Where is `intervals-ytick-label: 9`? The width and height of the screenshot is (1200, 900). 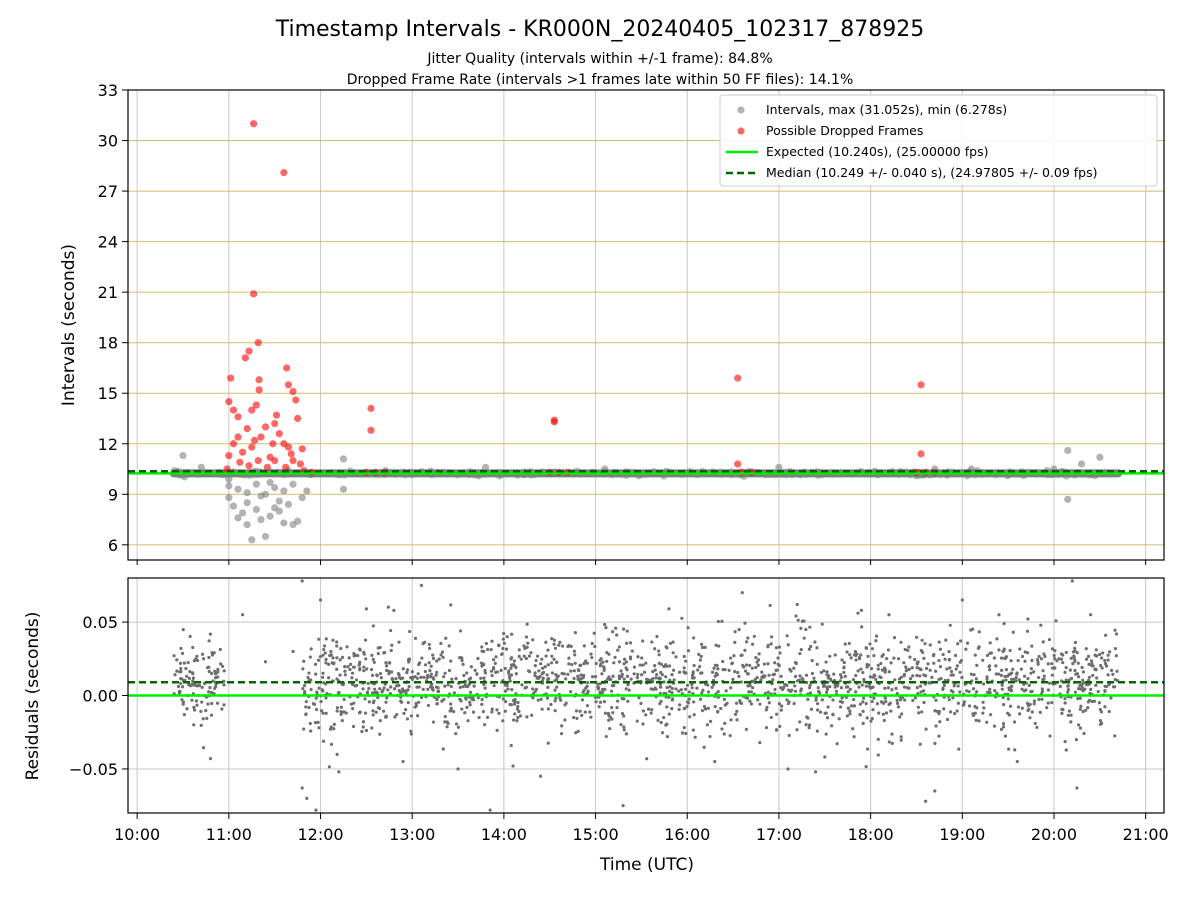 intervals-ytick-label: 9 is located at coordinates (113, 494).